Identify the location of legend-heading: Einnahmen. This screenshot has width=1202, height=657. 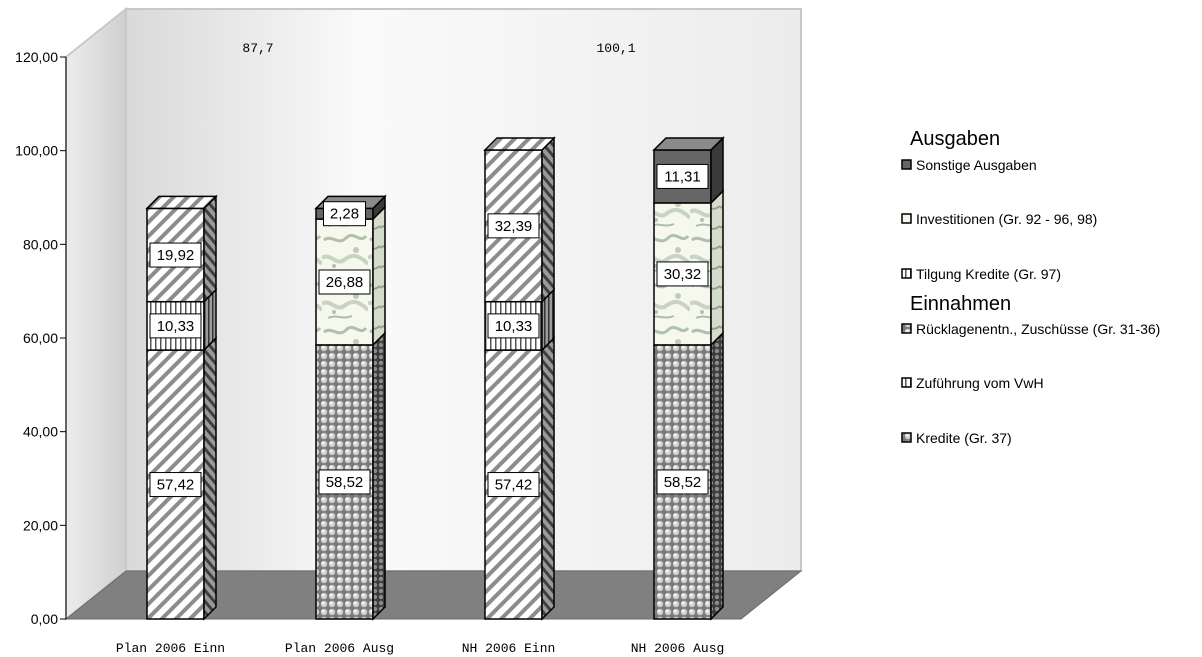
(960, 304).